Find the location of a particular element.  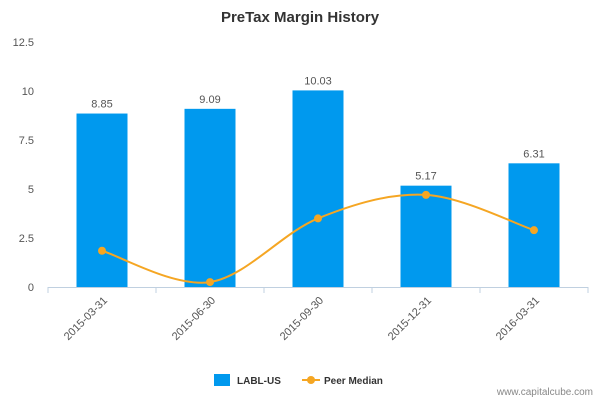

credit-text: www.capitalcube.com is located at coordinates (544, 392).